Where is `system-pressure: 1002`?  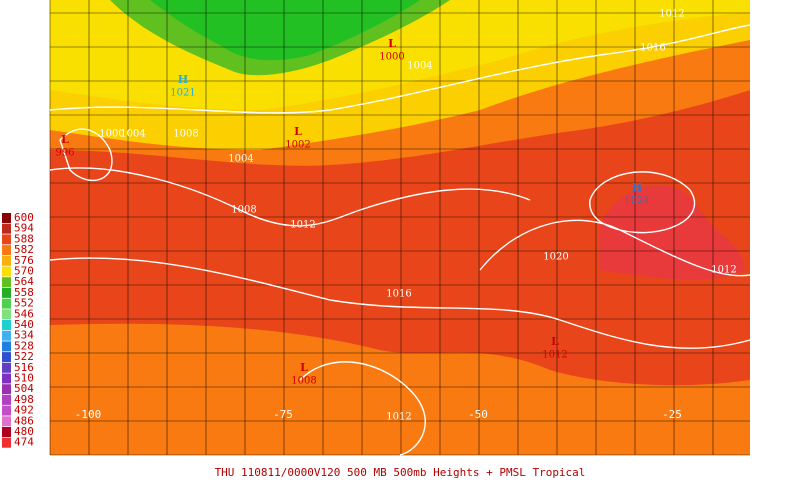 system-pressure: 1002 is located at coordinates (297, 145).